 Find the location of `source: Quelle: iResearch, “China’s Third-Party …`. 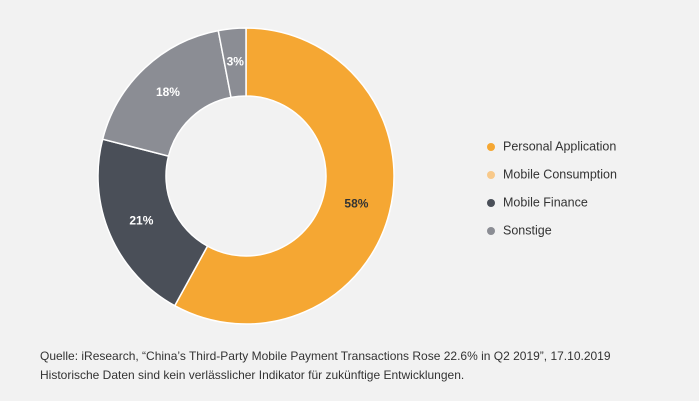

source: Quelle: iResearch, “China’s Third-Party … is located at coordinates (325, 356).